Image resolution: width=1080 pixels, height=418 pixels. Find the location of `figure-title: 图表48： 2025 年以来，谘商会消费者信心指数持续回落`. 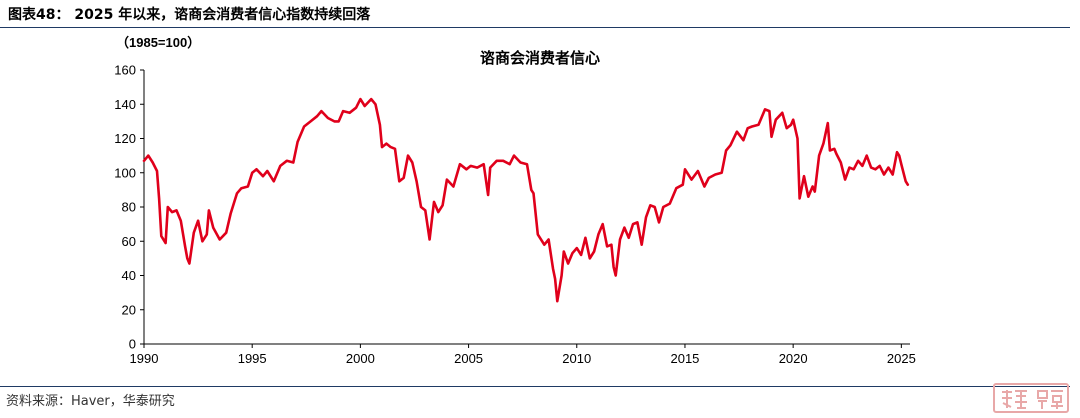

figure-title: 图表48： 2025 年以来，谘商会消费者信心指数持续回落 is located at coordinates (189, 15).